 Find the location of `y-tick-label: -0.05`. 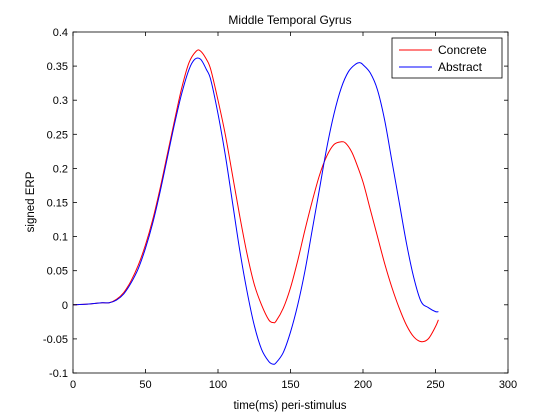

y-tick-label: -0.05 is located at coordinates (55, 340).